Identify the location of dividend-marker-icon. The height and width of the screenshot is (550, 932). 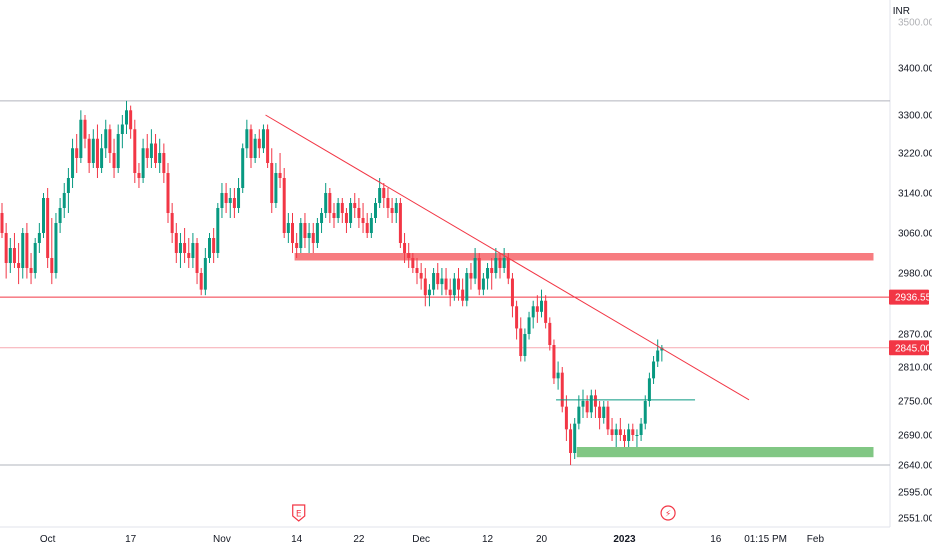
(668, 513).